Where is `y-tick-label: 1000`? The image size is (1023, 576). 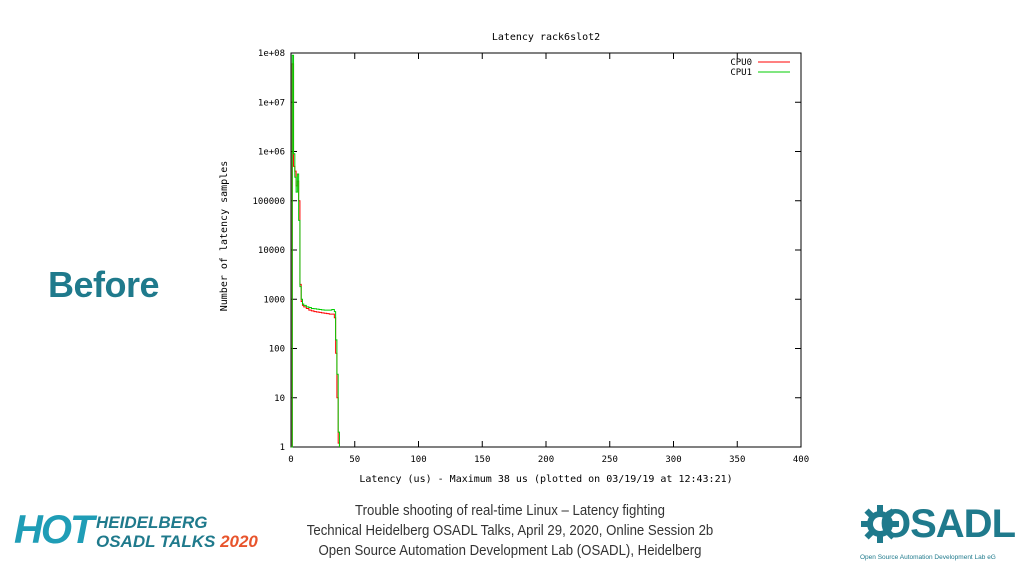 y-tick-label: 1000 is located at coordinates (274, 300).